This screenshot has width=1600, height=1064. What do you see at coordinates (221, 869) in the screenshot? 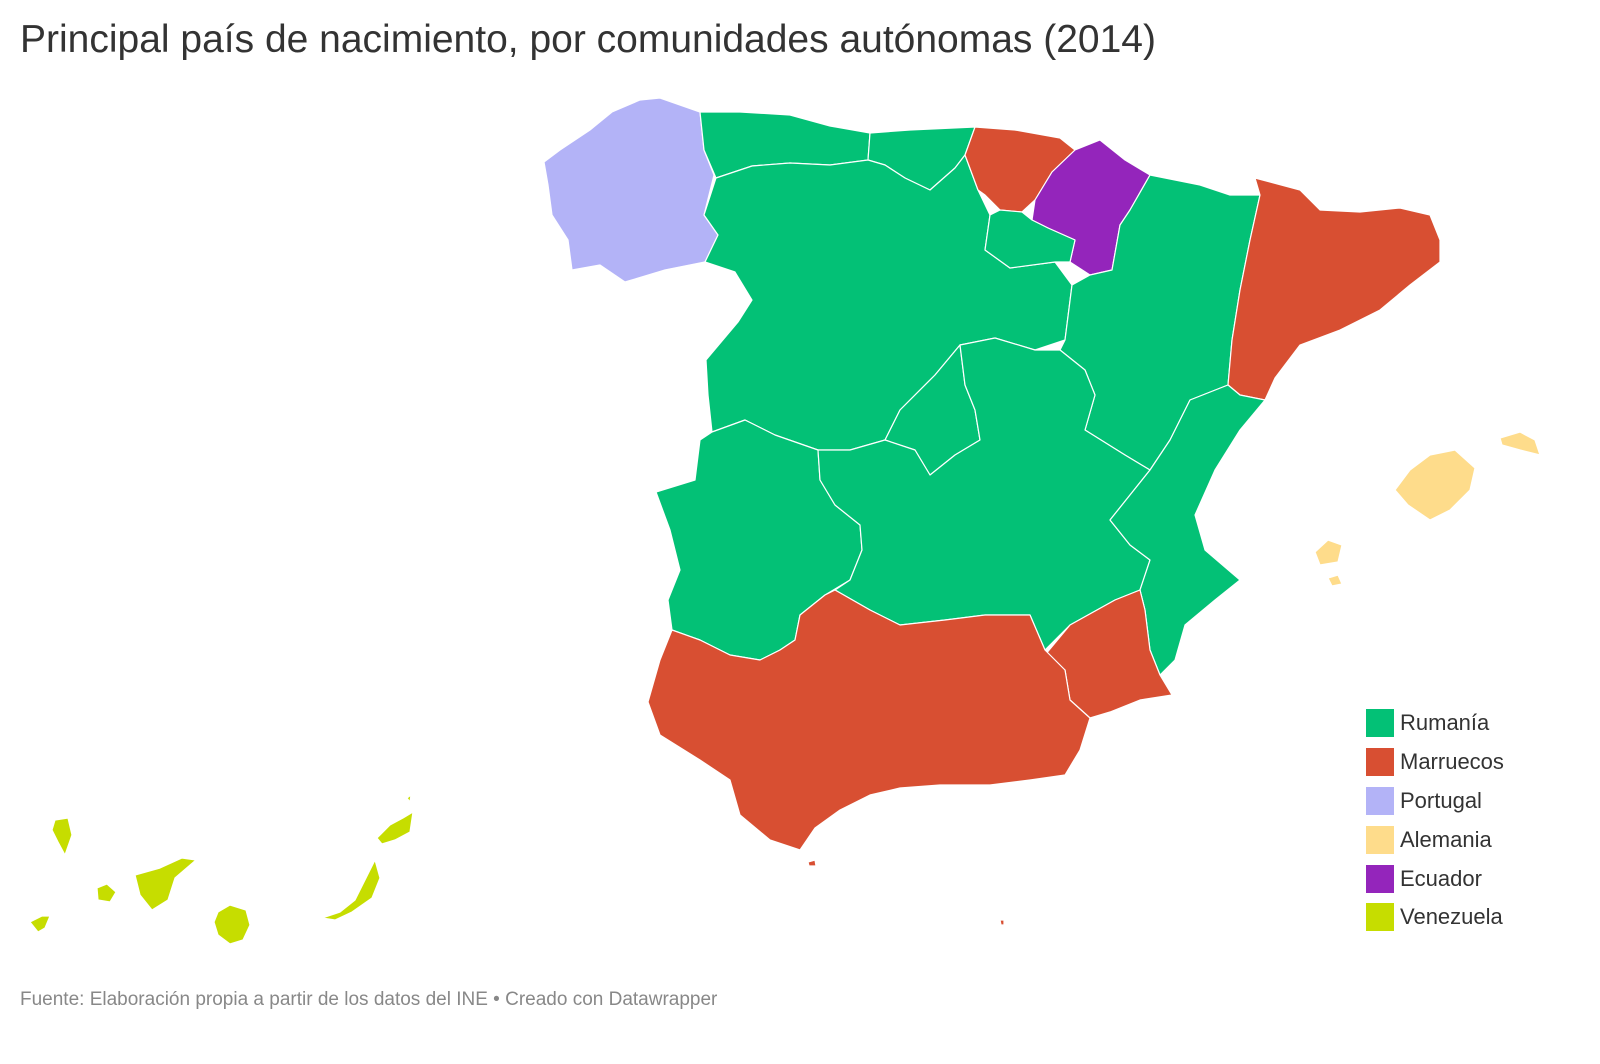
I see `region-canarias` at bounding box center [221, 869].